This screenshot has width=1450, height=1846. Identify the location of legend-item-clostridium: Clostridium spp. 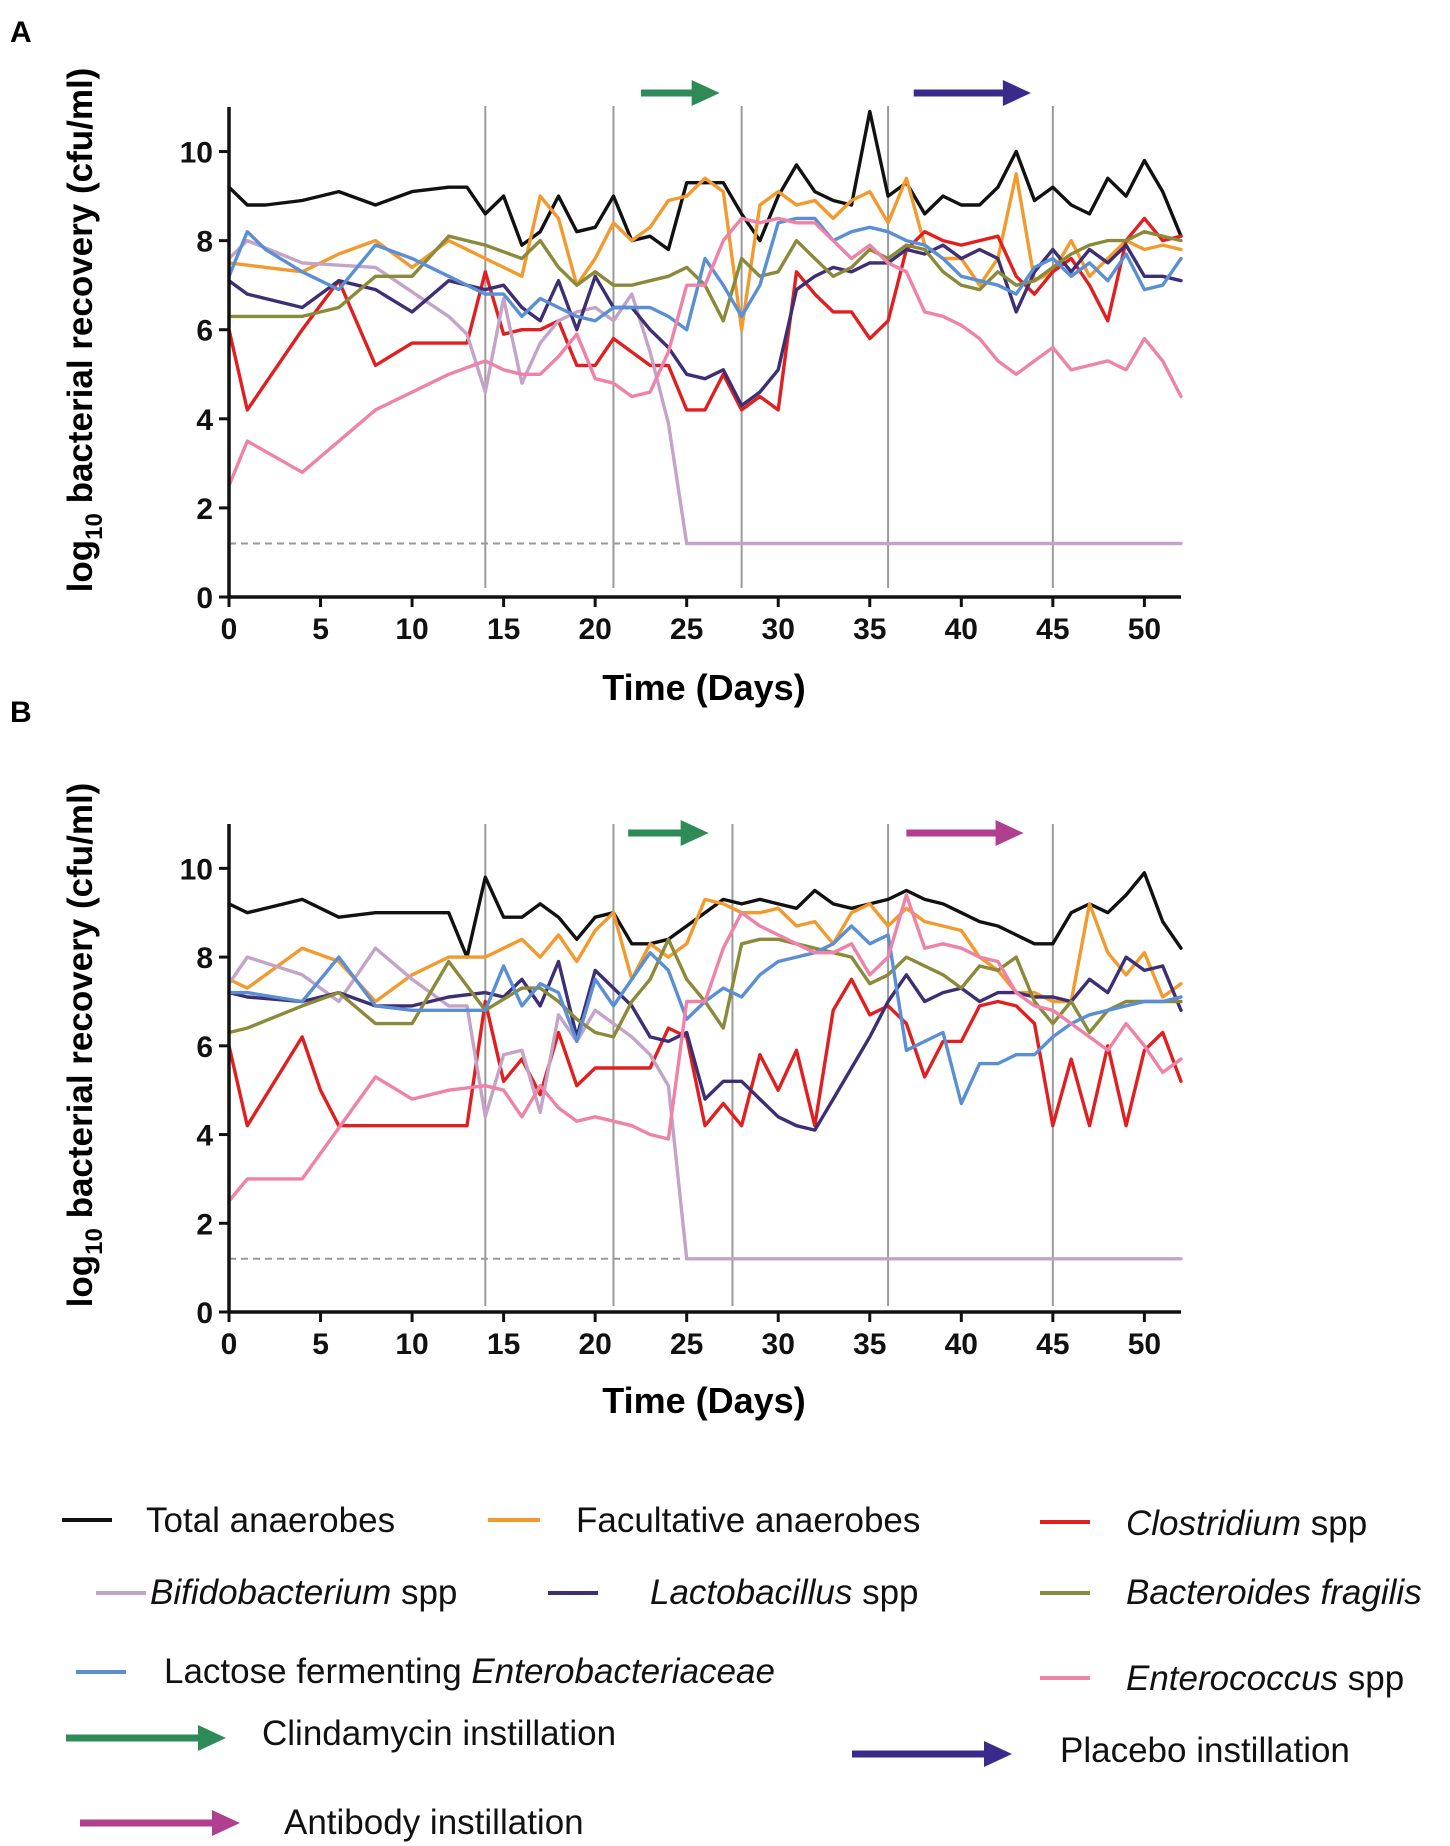
(1203, 1523).